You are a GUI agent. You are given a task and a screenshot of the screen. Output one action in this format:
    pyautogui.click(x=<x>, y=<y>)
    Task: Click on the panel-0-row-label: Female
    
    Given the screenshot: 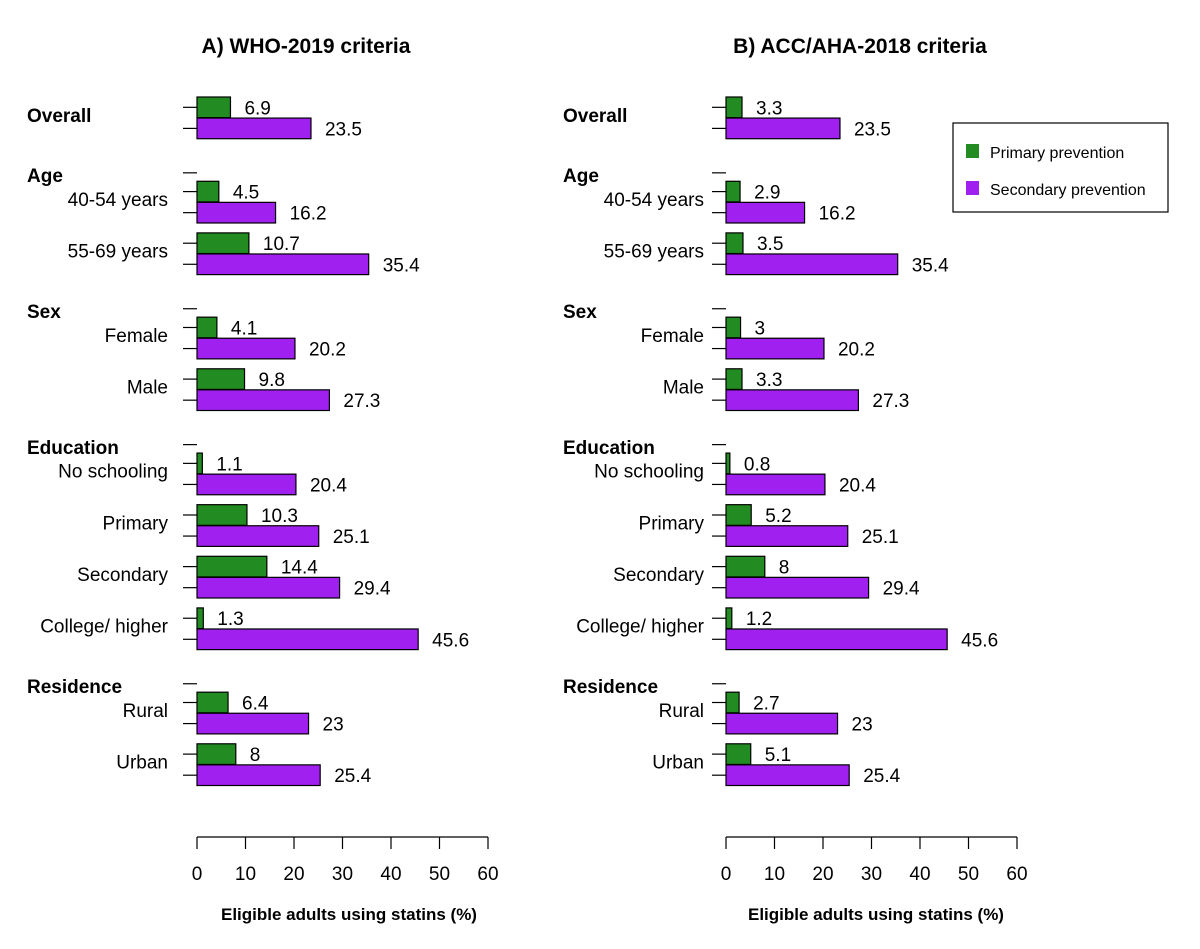 What is the action you would take?
    pyautogui.click(x=136, y=336)
    